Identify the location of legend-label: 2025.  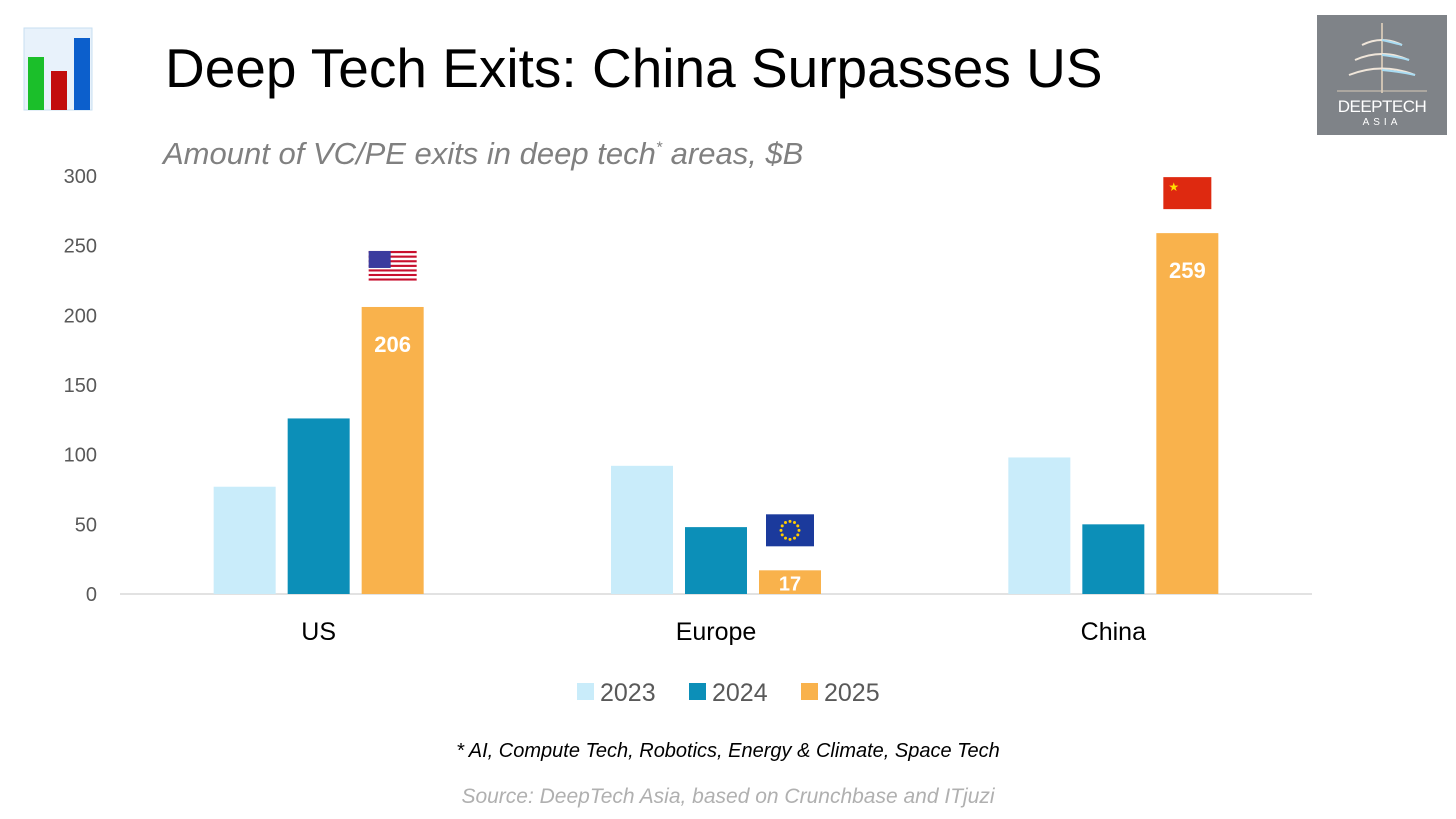
(852, 693).